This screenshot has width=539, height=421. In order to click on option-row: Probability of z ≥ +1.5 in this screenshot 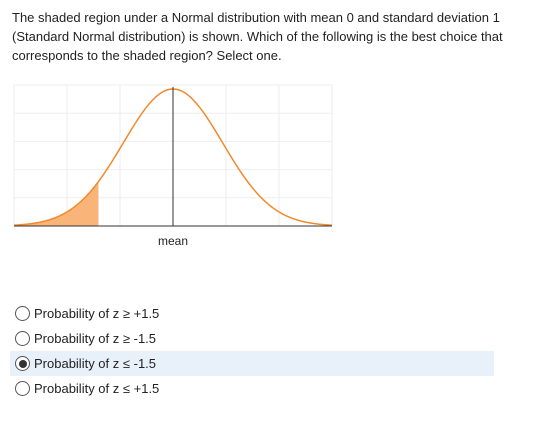, I will do `click(252, 313)`.